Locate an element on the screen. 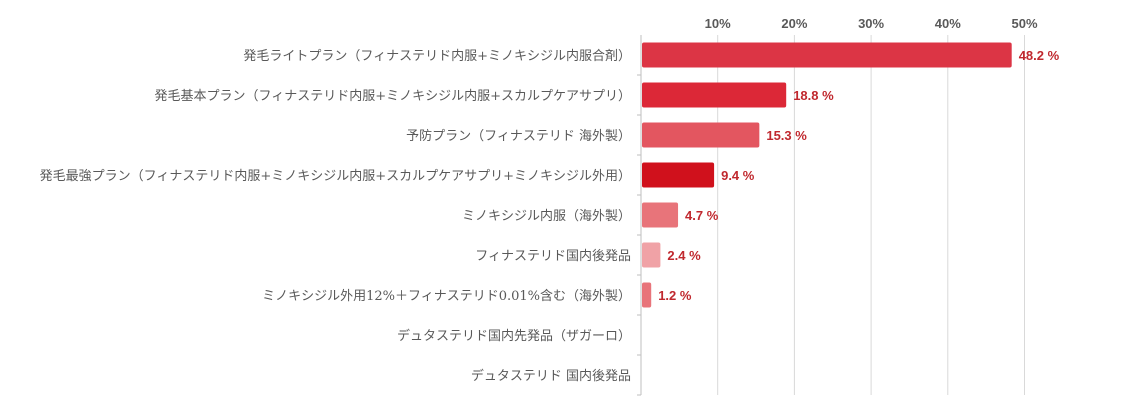 This screenshot has height=407, width=1124. category-label: デュタステリド国内先発品（ザガーロ） is located at coordinates (514, 336).